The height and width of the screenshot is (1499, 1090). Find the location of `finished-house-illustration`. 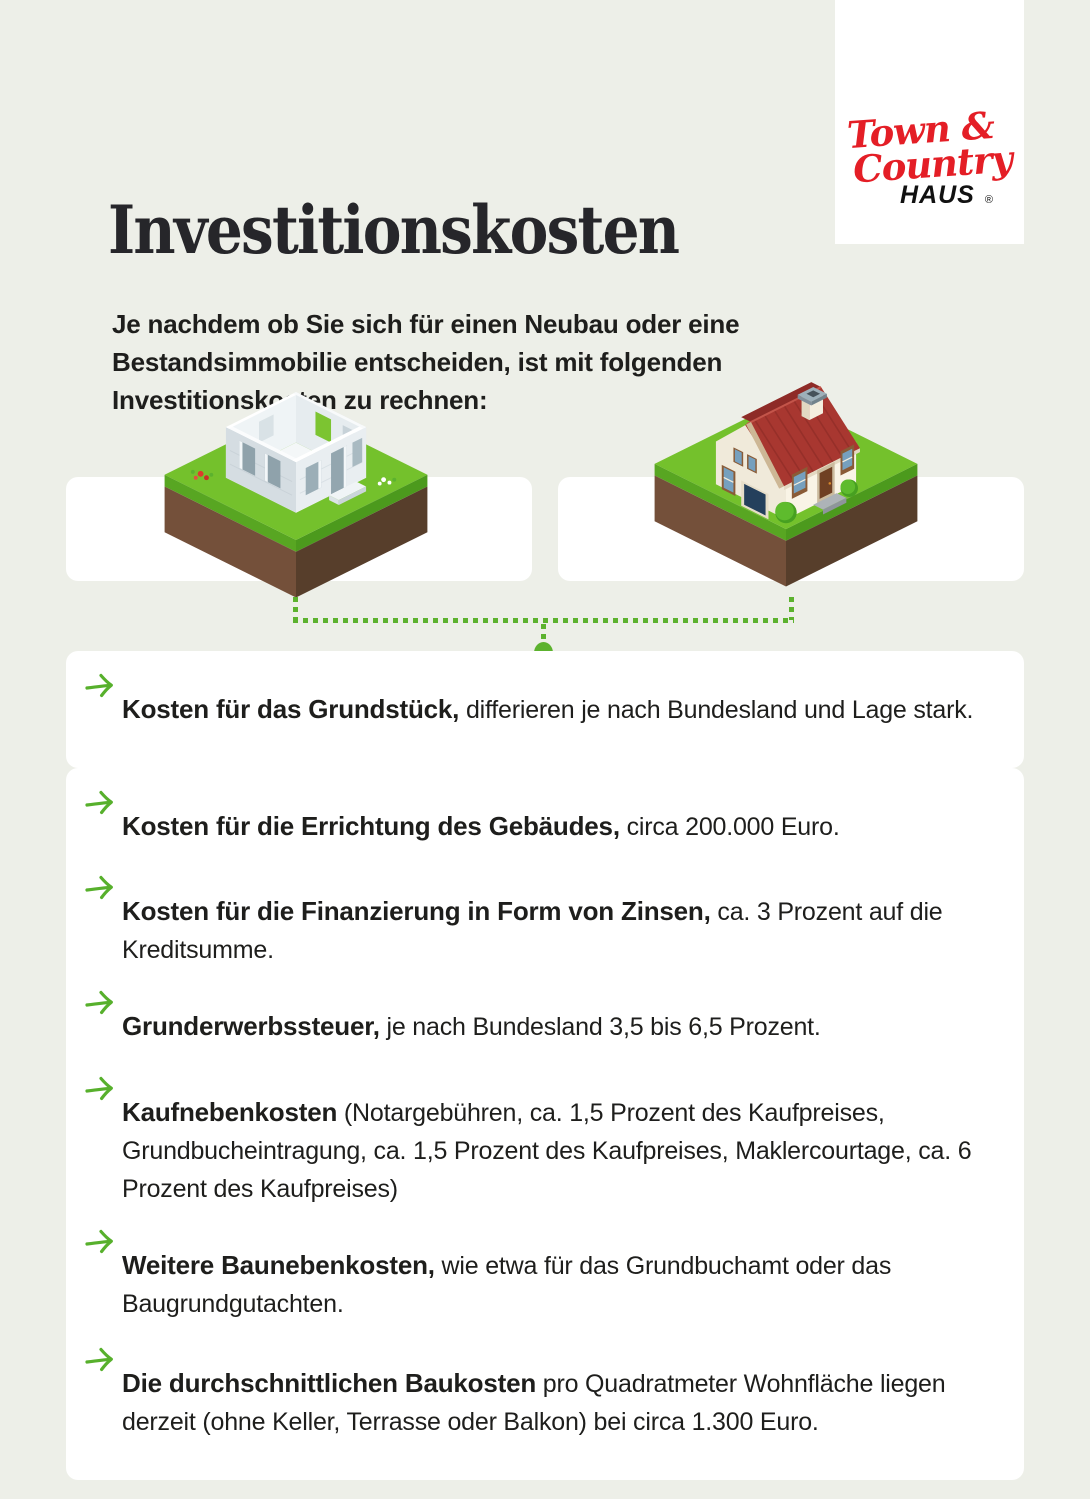

finished-house-illustration is located at coordinates (786, 495).